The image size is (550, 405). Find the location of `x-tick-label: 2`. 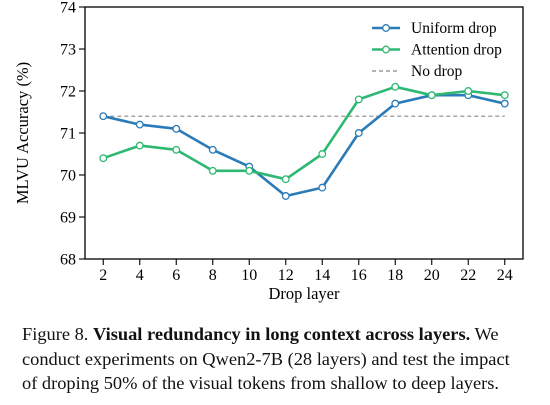

x-tick-label: 2 is located at coordinates (103, 275).